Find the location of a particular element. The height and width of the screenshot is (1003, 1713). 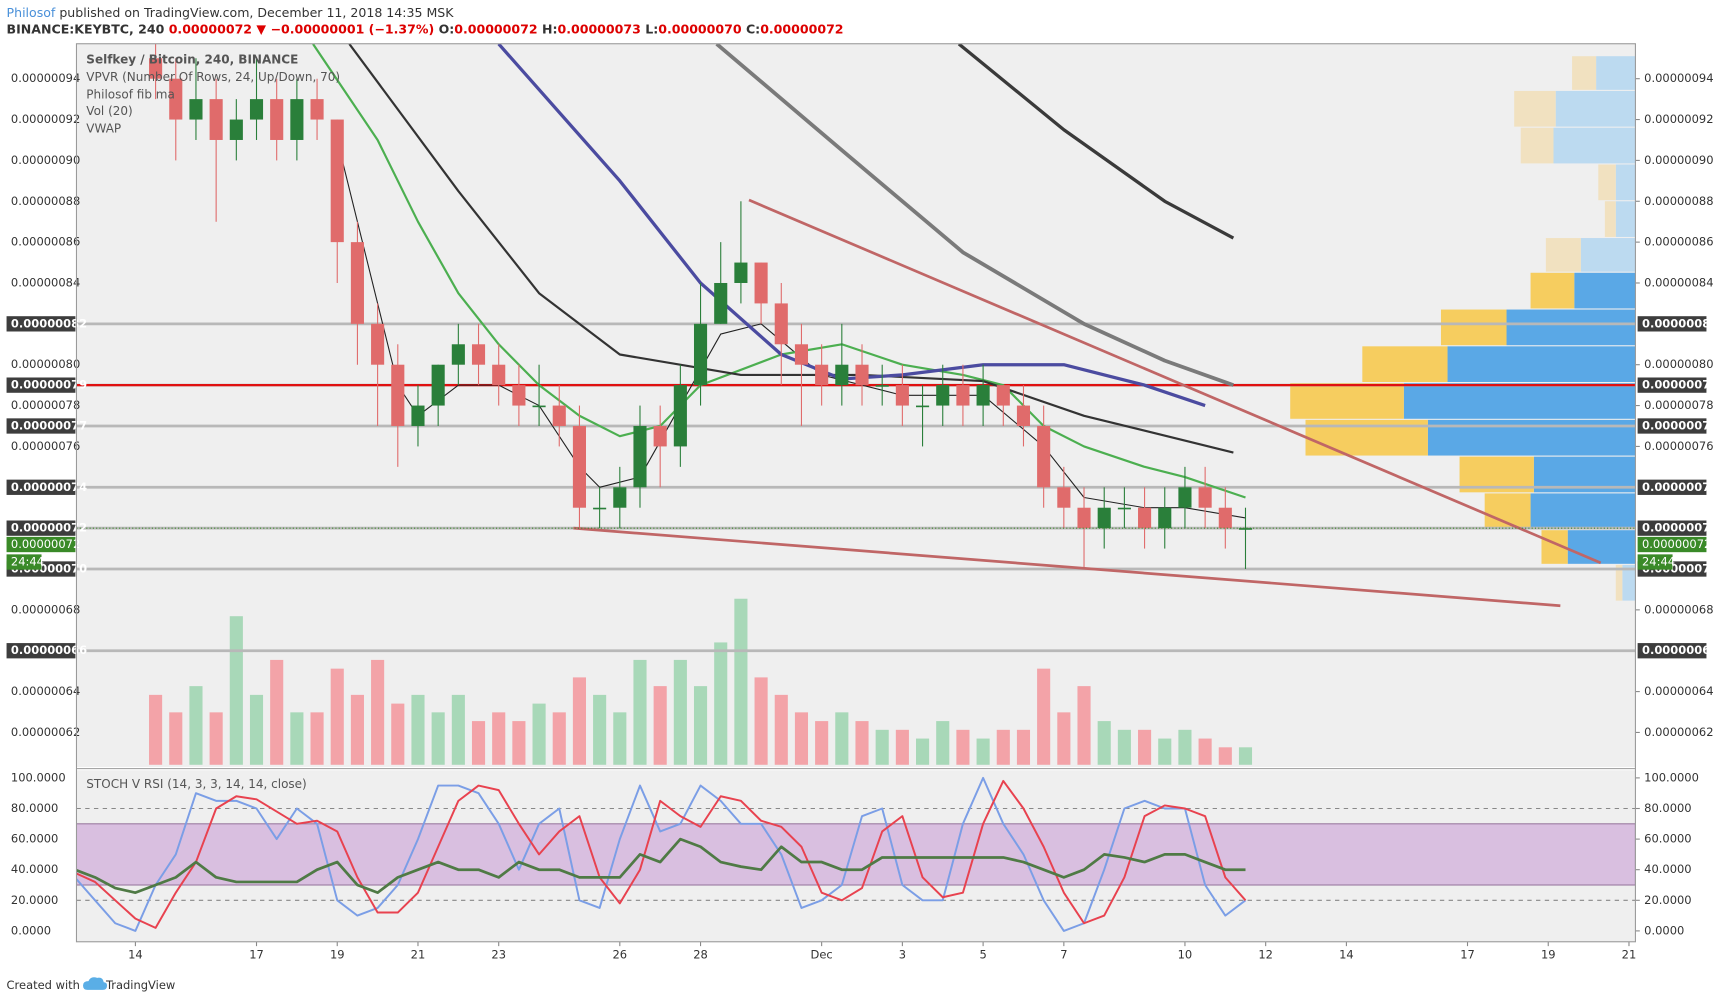

y-tick-label: 0.00000084 is located at coordinates (45, 282).